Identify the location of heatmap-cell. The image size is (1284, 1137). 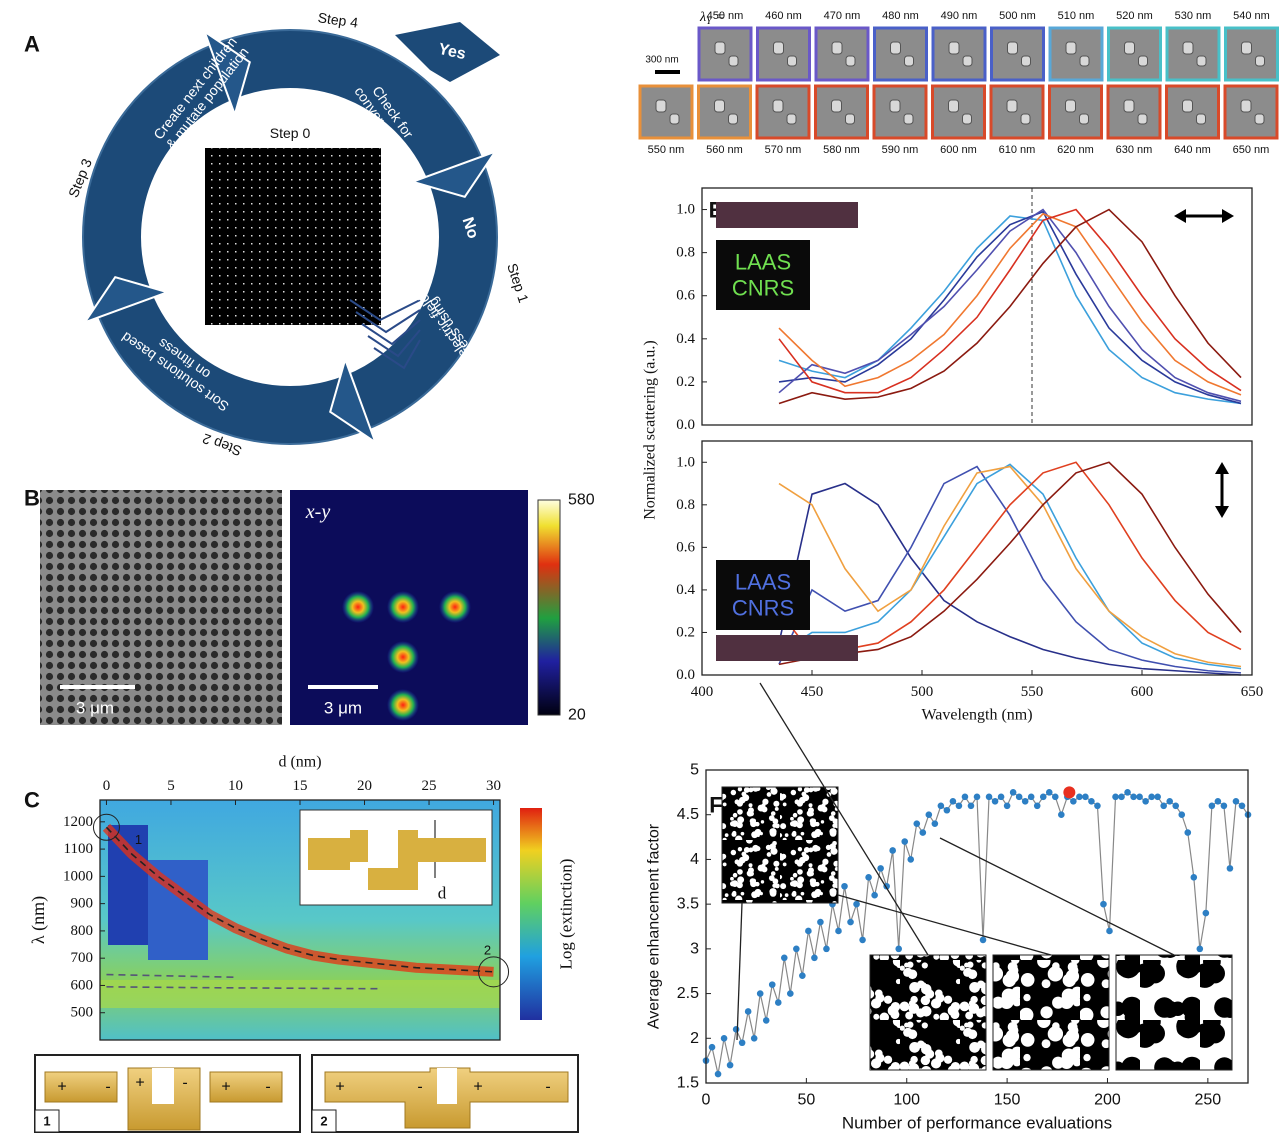
(300, 994).